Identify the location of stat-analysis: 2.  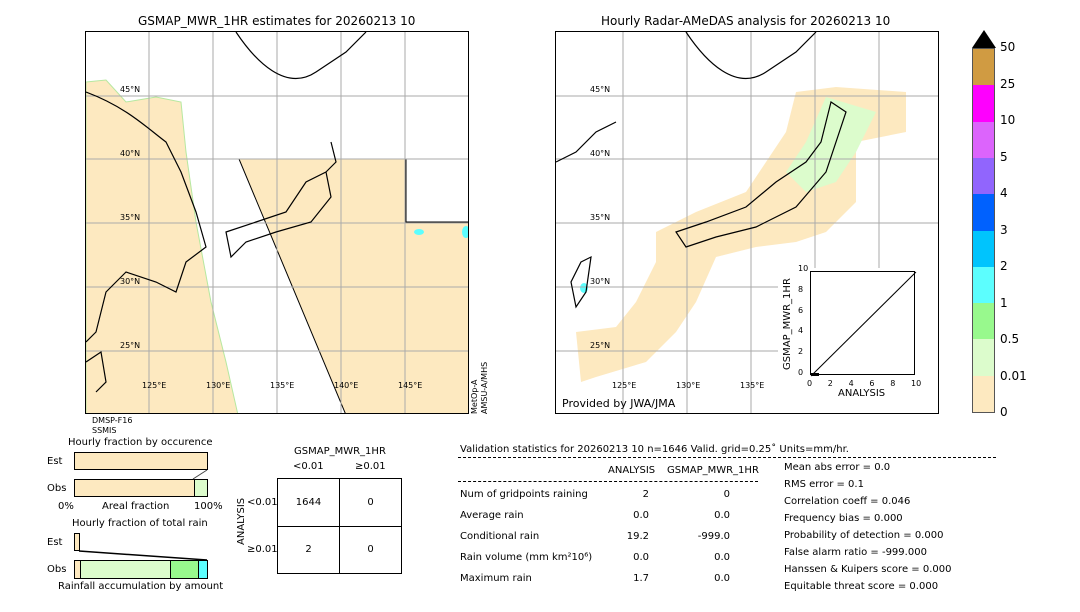
(645, 494).